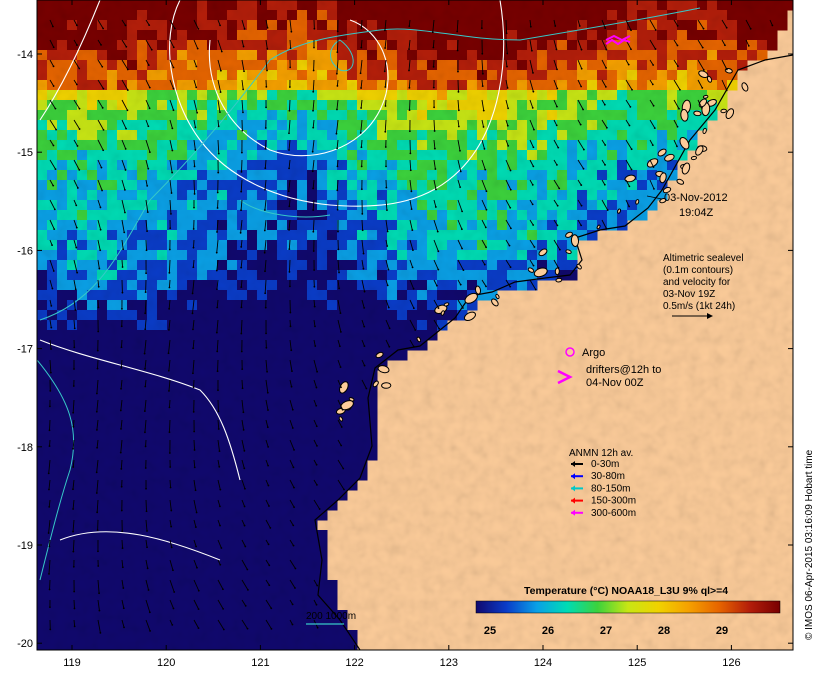  What do you see at coordinates (25, 644) in the screenshot?
I see `y-tick-label: -20` at bounding box center [25, 644].